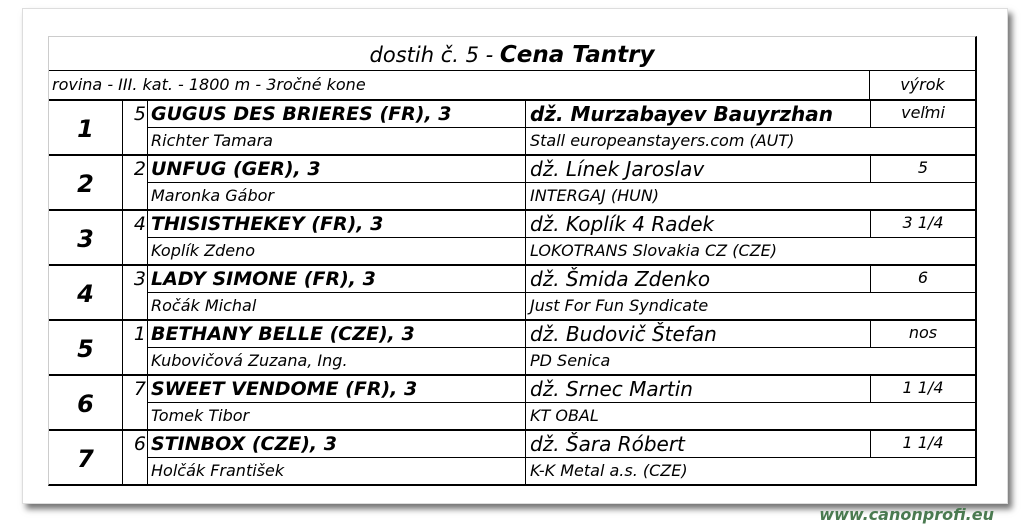 This screenshot has width=1024, height=528. I want to click on owner: Just For Fun Syndicate, so click(619, 305).